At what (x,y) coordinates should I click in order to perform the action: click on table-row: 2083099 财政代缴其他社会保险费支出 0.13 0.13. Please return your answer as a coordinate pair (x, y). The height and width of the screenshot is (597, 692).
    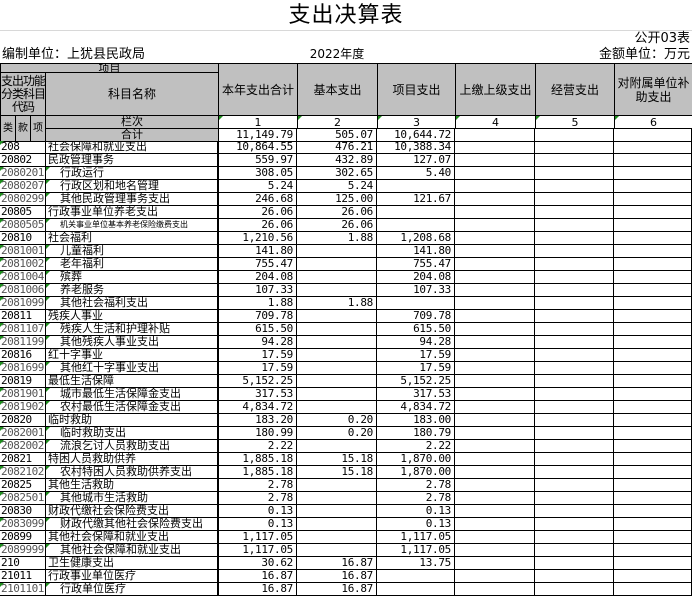
    Looking at the image, I should click on (346, 524).